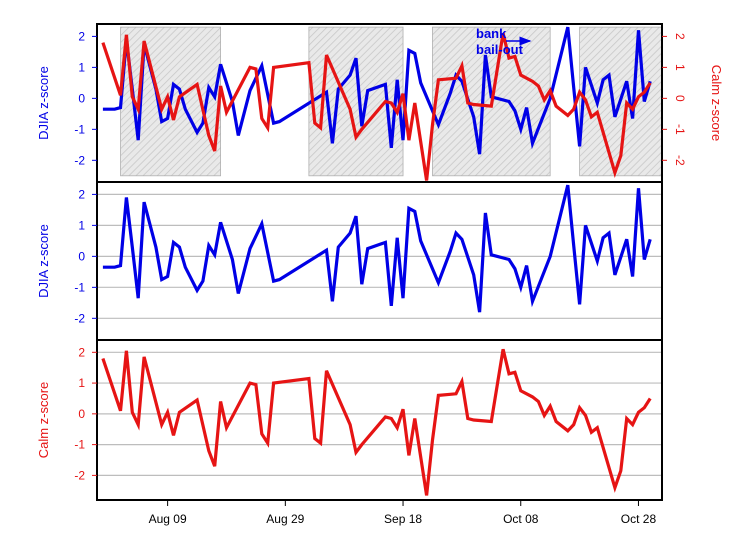 The width and height of the screenshot is (739, 552). What do you see at coordinates (81, 67) in the screenshot?
I see `panel-1-left-tick-label: 1` at bounding box center [81, 67].